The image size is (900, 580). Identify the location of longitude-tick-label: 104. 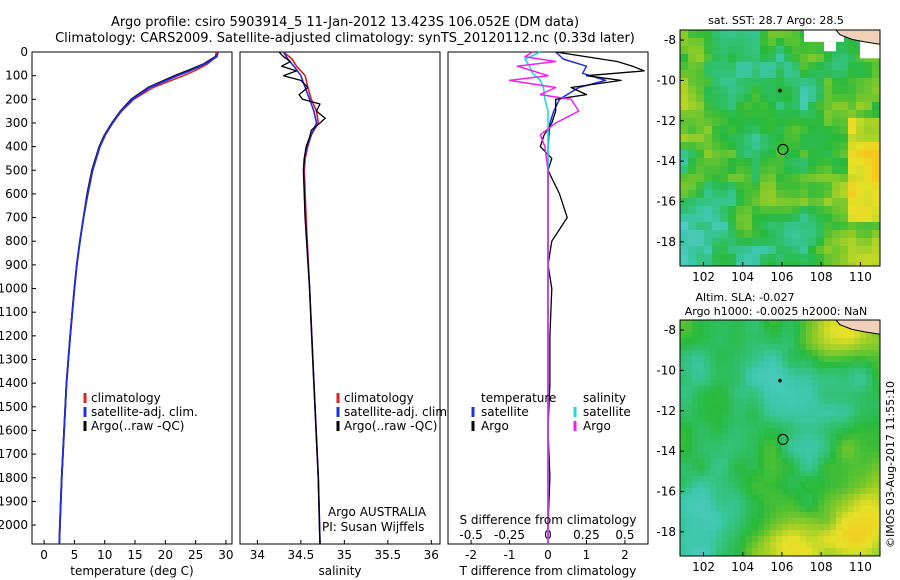
(742, 277).